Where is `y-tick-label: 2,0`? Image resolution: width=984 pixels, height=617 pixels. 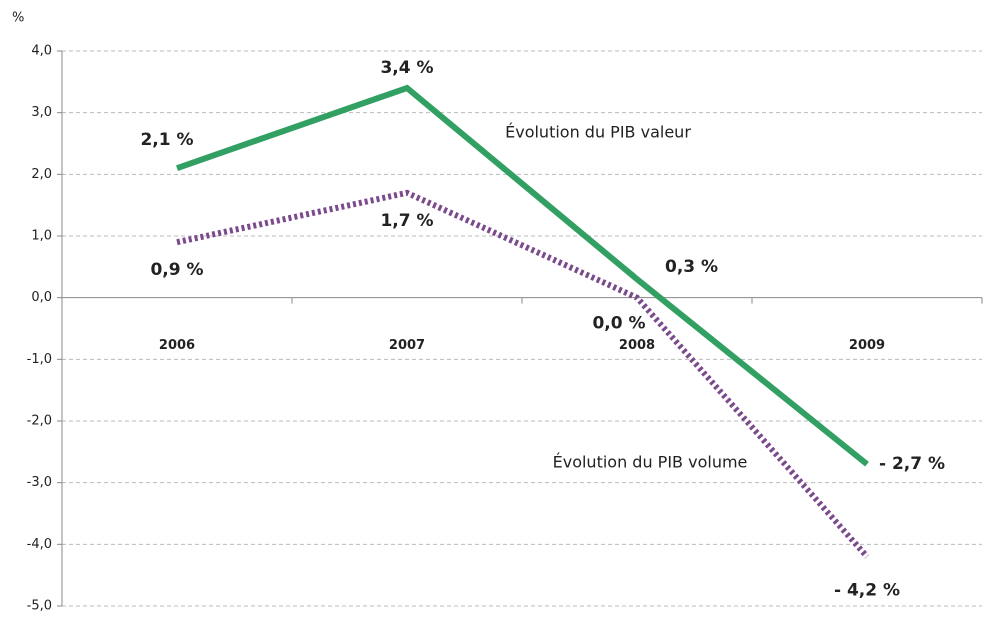 y-tick-label: 2,0 is located at coordinates (41, 174).